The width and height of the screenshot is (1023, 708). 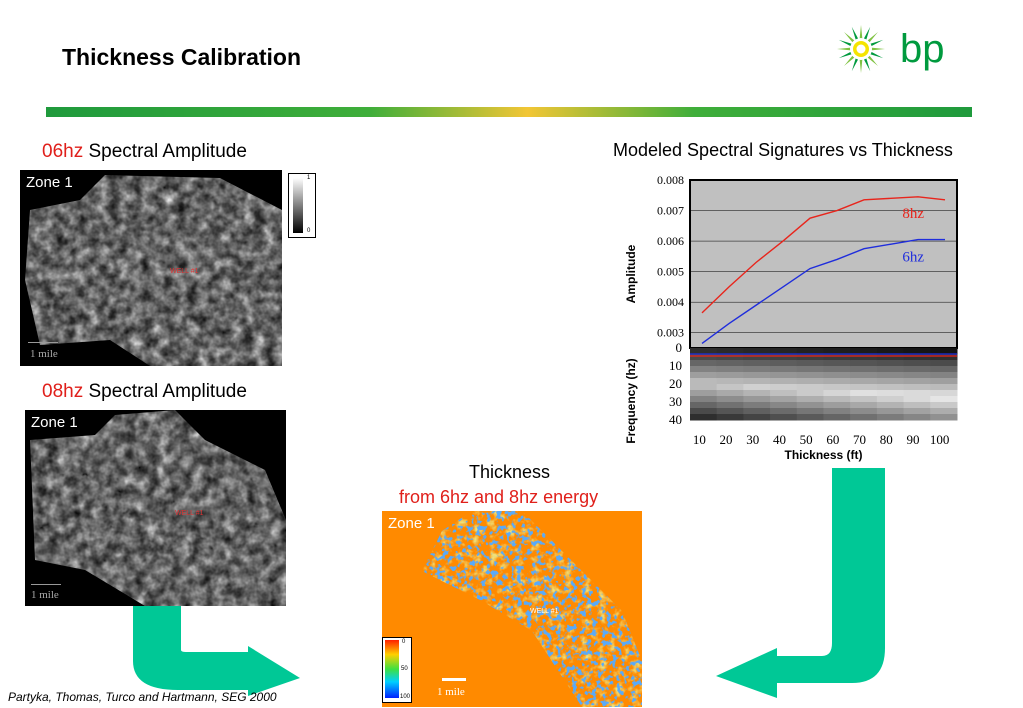 What do you see at coordinates (779, 439) in the screenshot?
I see `x-tick-label: 40` at bounding box center [779, 439].